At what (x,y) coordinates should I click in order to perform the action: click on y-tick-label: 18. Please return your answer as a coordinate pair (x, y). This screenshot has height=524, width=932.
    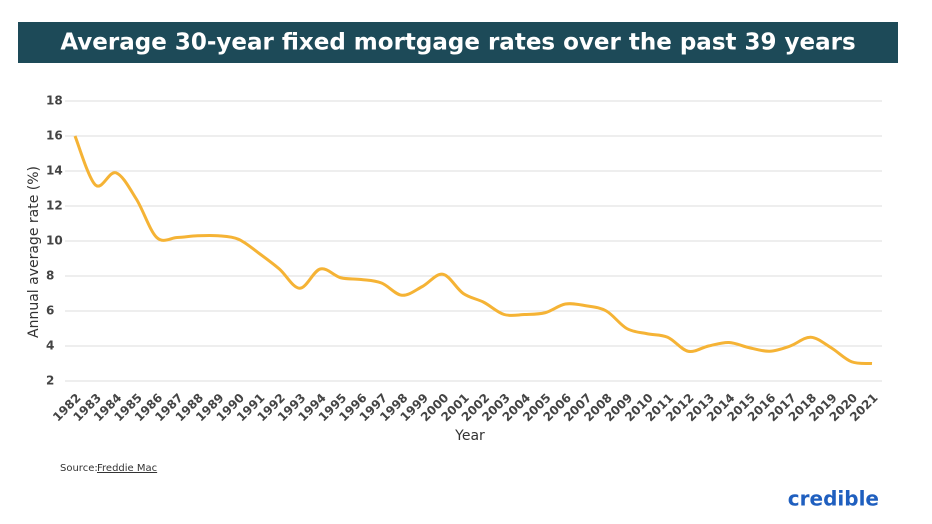
    Looking at the image, I should click on (54, 101).